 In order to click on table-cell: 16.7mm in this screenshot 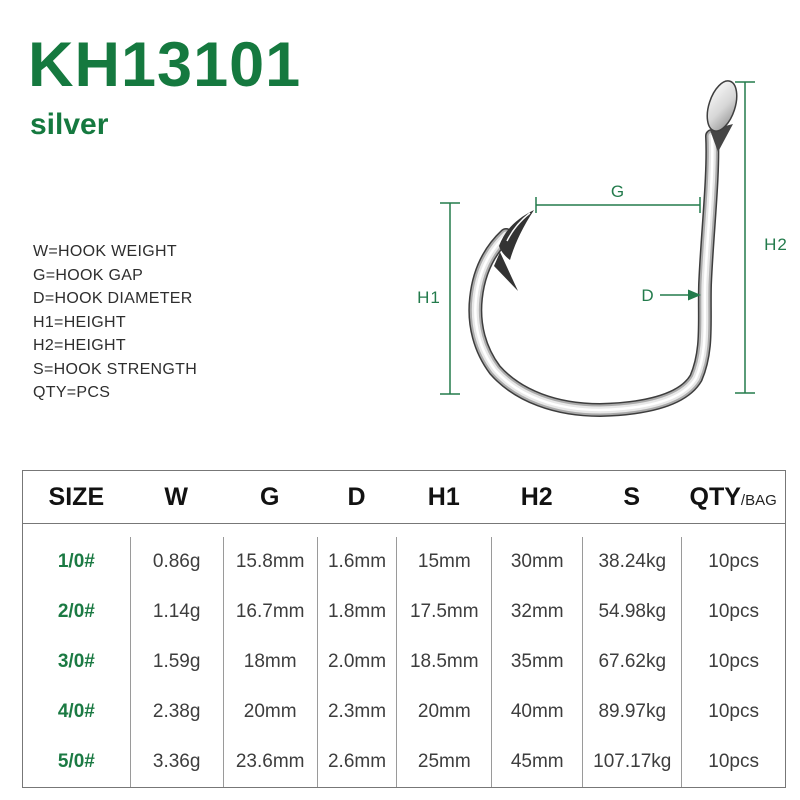, I will do `click(270, 611)`.